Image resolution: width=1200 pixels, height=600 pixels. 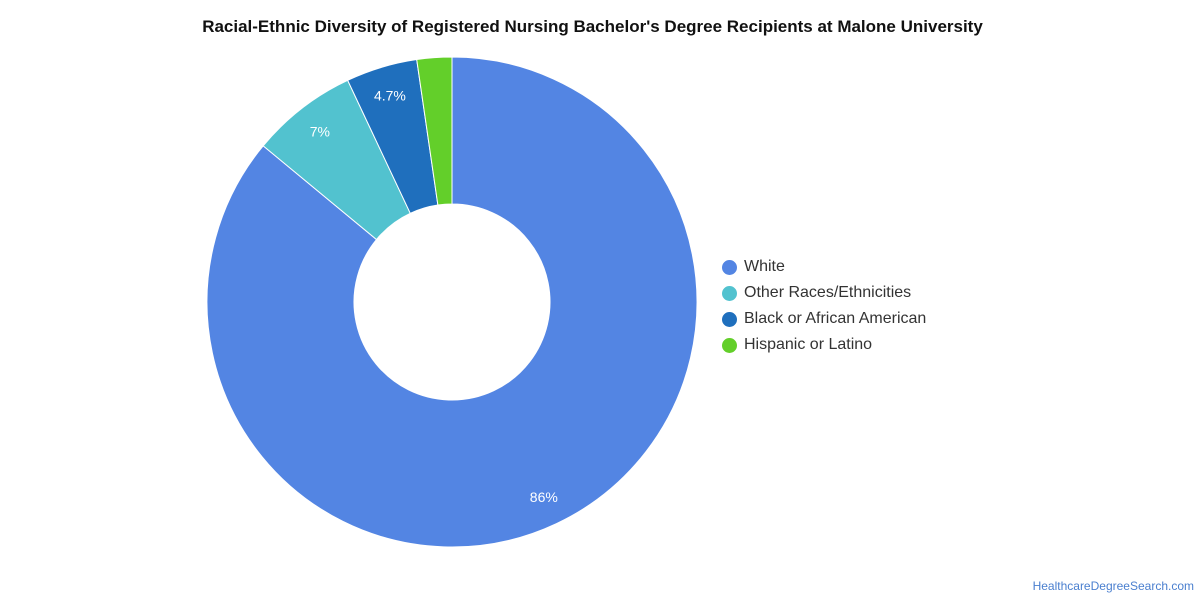 What do you see at coordinates (434, 297) in the screenshot?
I see `donut-data-labels: 86% 7% 4.7%` at bounding box center [434, 297].